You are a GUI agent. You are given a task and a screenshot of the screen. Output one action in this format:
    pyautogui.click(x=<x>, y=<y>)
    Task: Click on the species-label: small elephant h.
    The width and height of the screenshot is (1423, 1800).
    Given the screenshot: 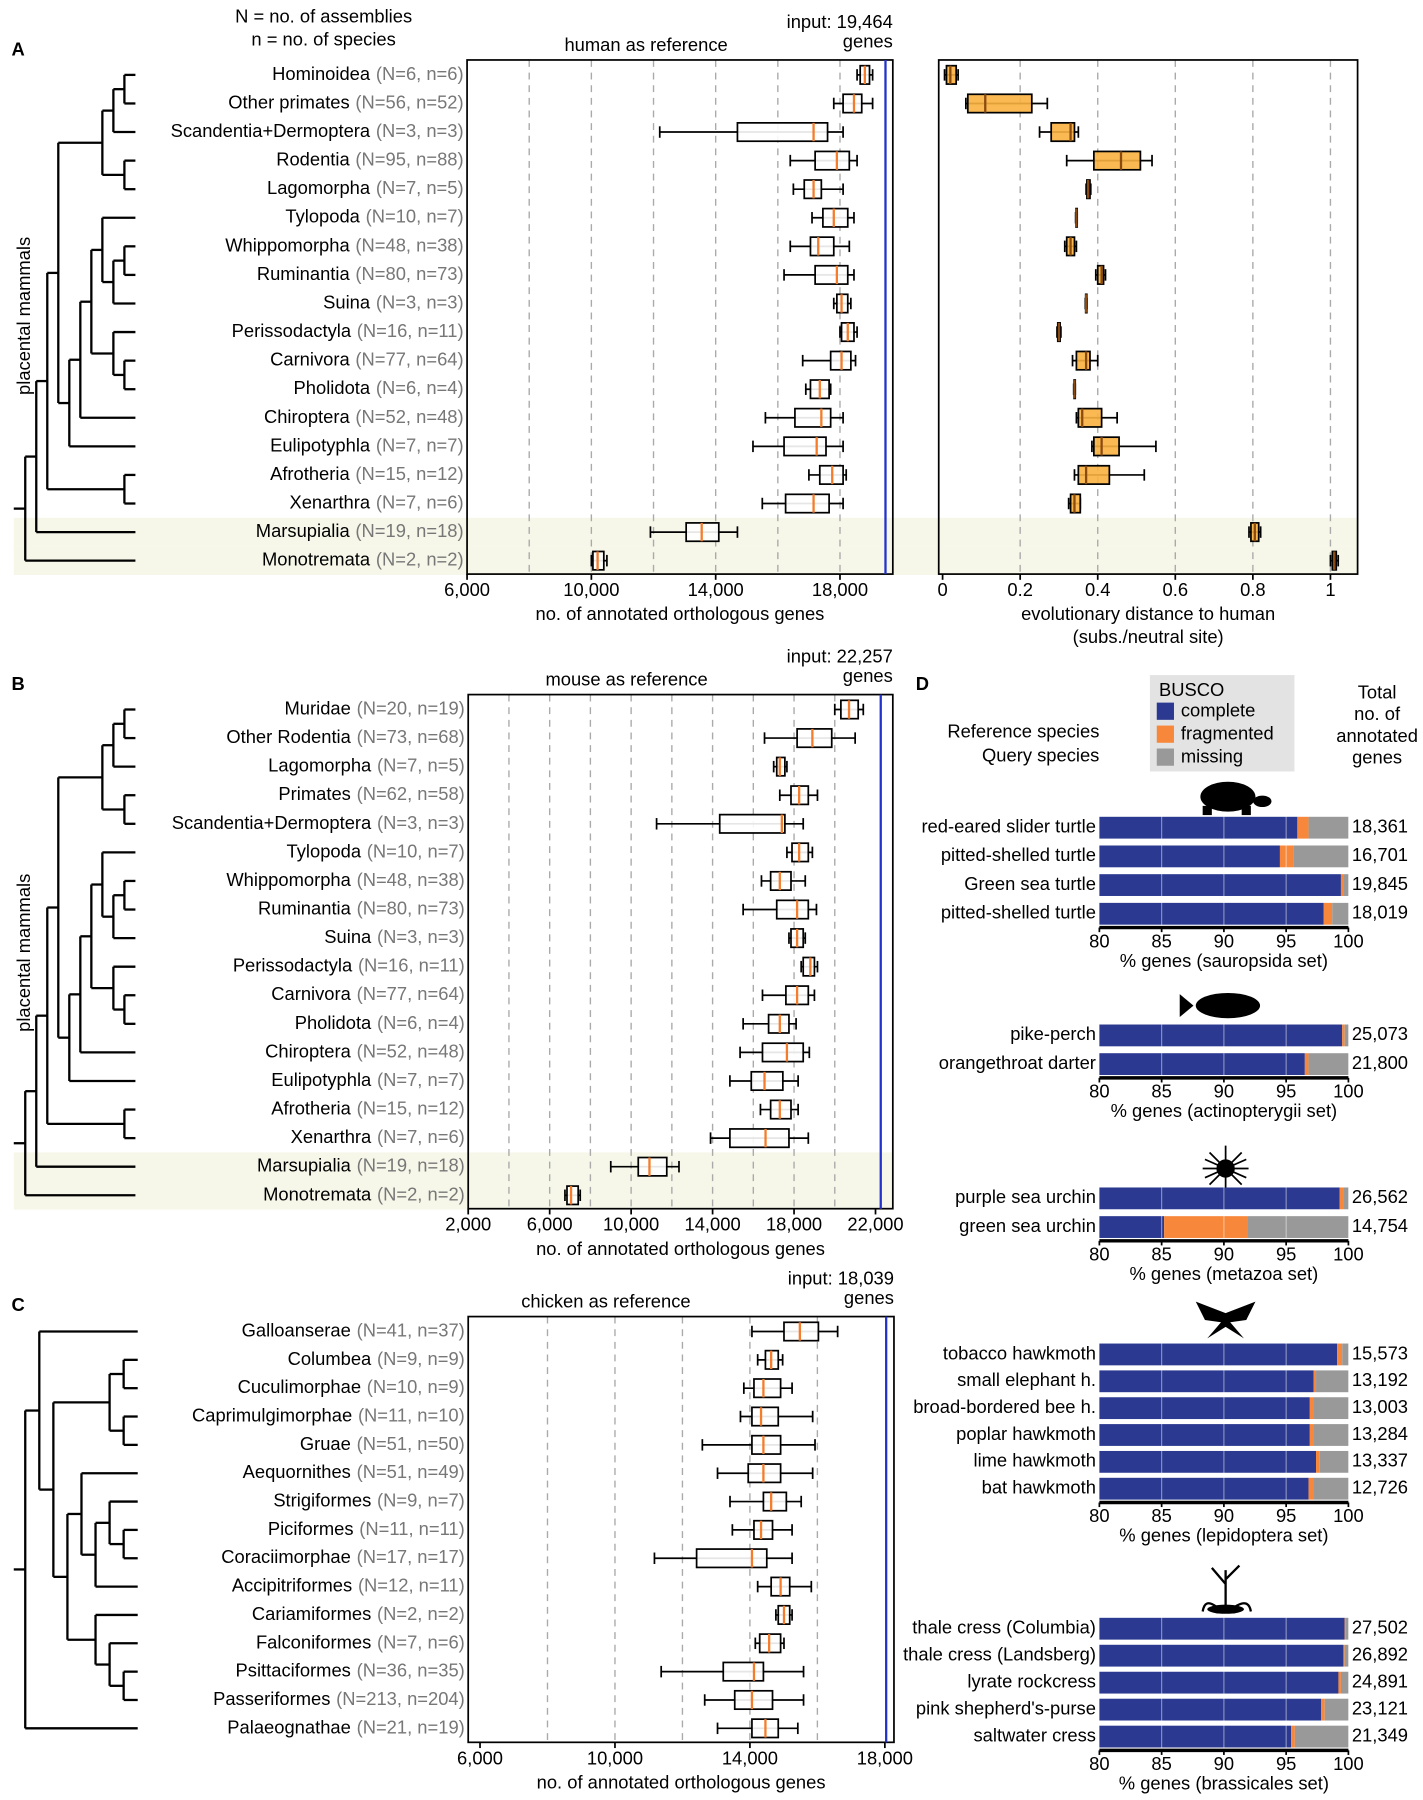 What is the action you would take?
    pyautogui.click(x=1026, y=1379)
    